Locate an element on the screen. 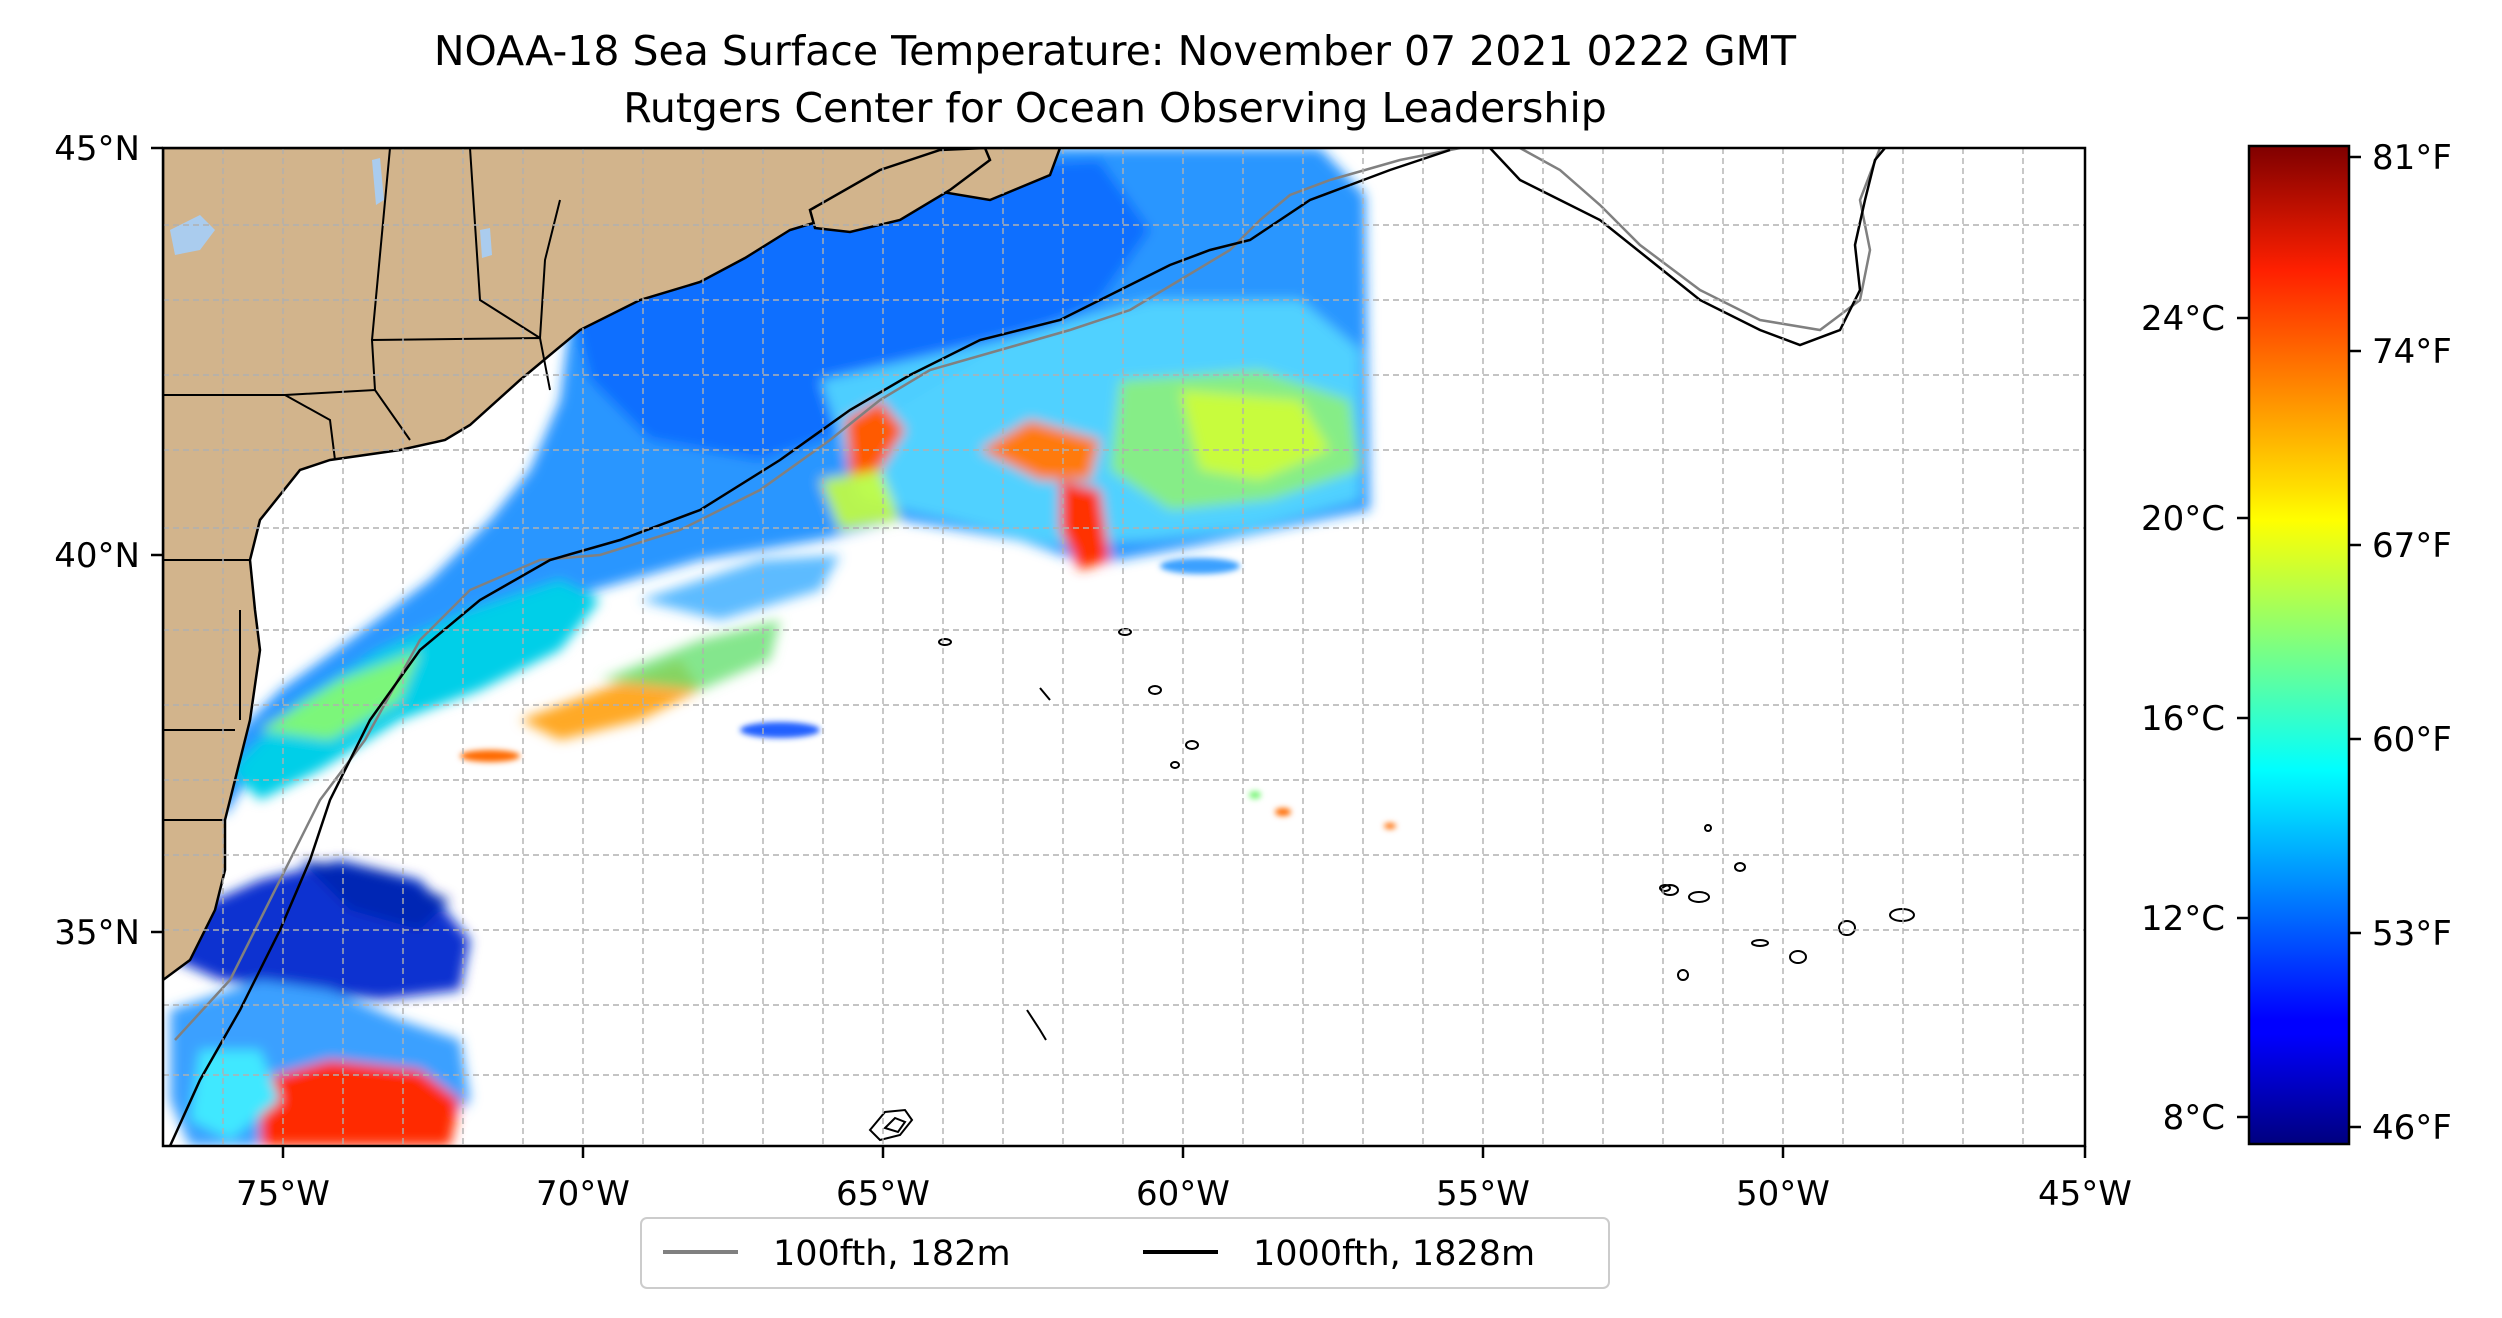  colorbar-celsius-tick: 8°C is located at coordinates (2194, 1118).